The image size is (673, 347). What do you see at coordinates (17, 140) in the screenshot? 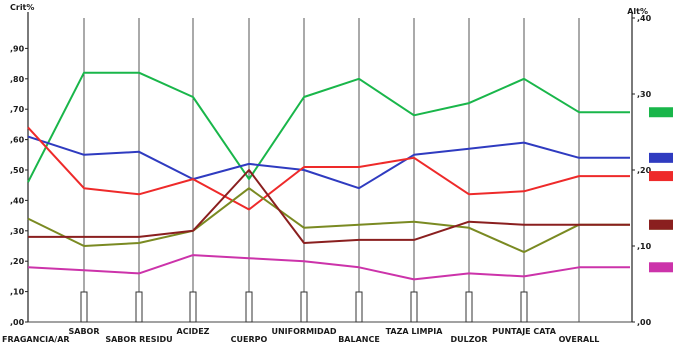
I see `left-tick-label: ,60` at bounding box center [17, 140].